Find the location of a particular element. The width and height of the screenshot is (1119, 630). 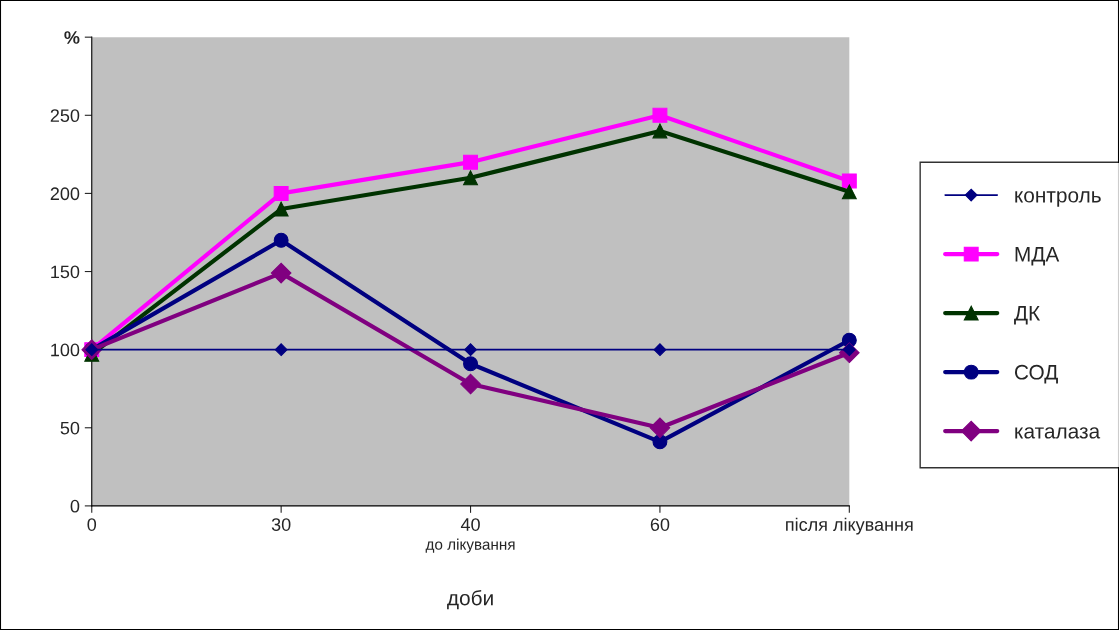

x-tick-label: 30 is located at coordinates (281, 524).